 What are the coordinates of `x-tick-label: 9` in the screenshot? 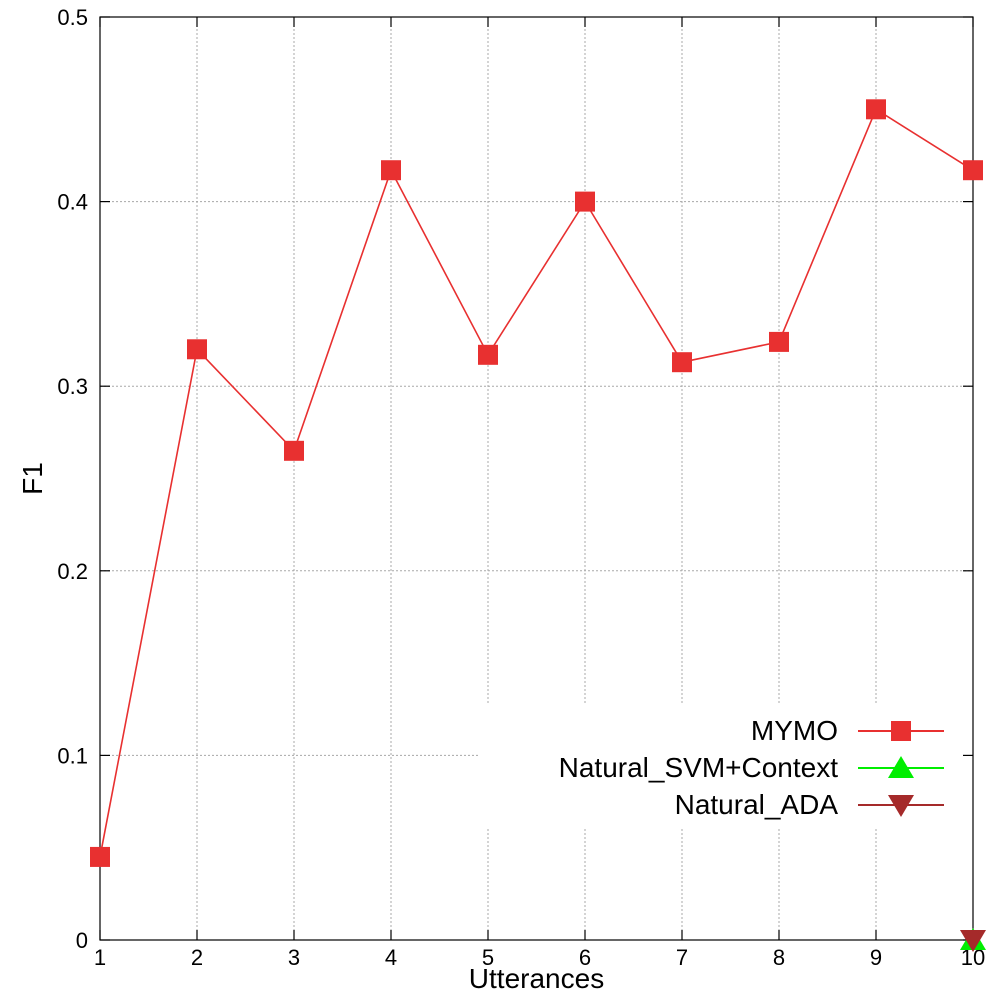 It's located at (876, 957).